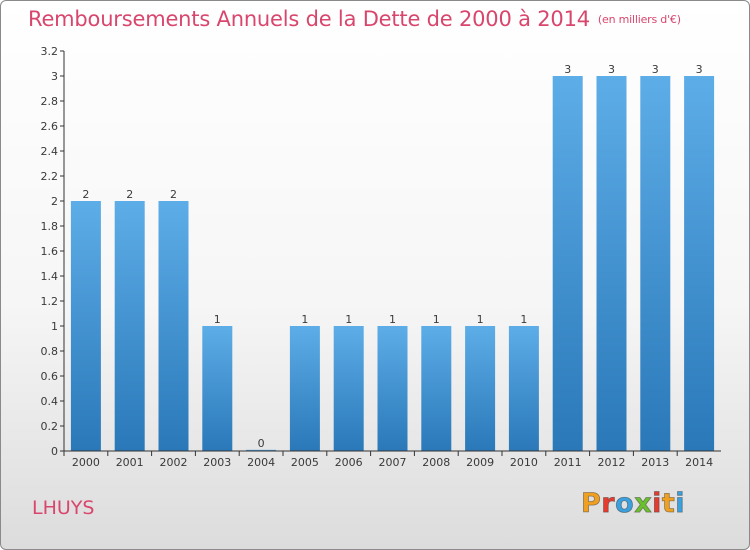 This screenshot has height=550, width=750. Describe the element at coordinates (393, 462) in the screenshot. I see `x-tick-label-2007: 2007` at that location.